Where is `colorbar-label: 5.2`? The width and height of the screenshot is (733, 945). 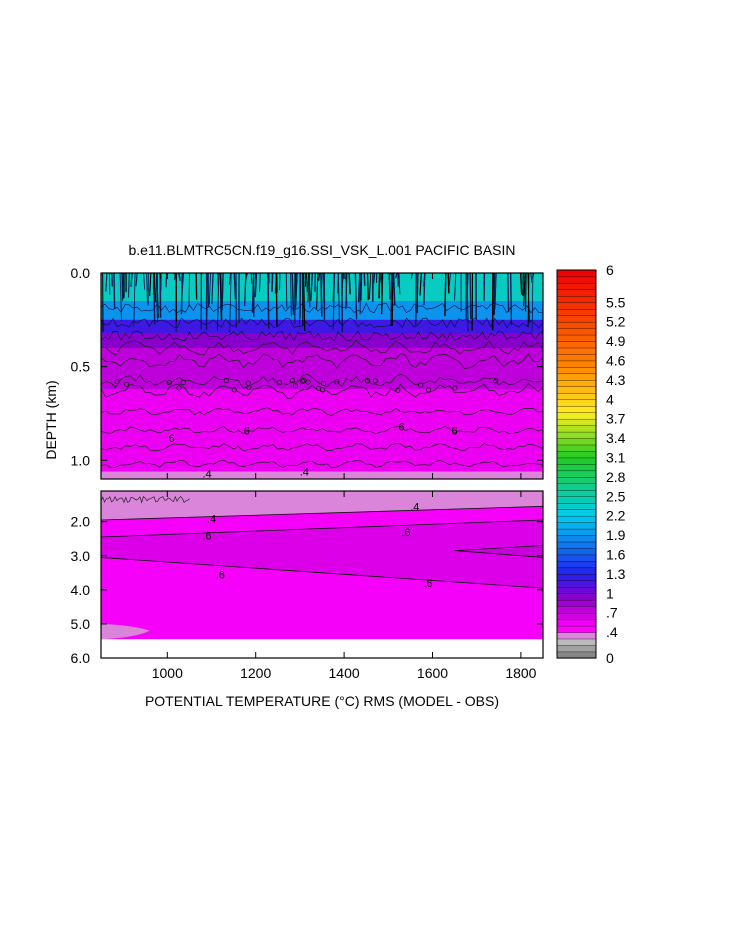 colorbar-label: 5.2 is located at coordinates (616, 322).